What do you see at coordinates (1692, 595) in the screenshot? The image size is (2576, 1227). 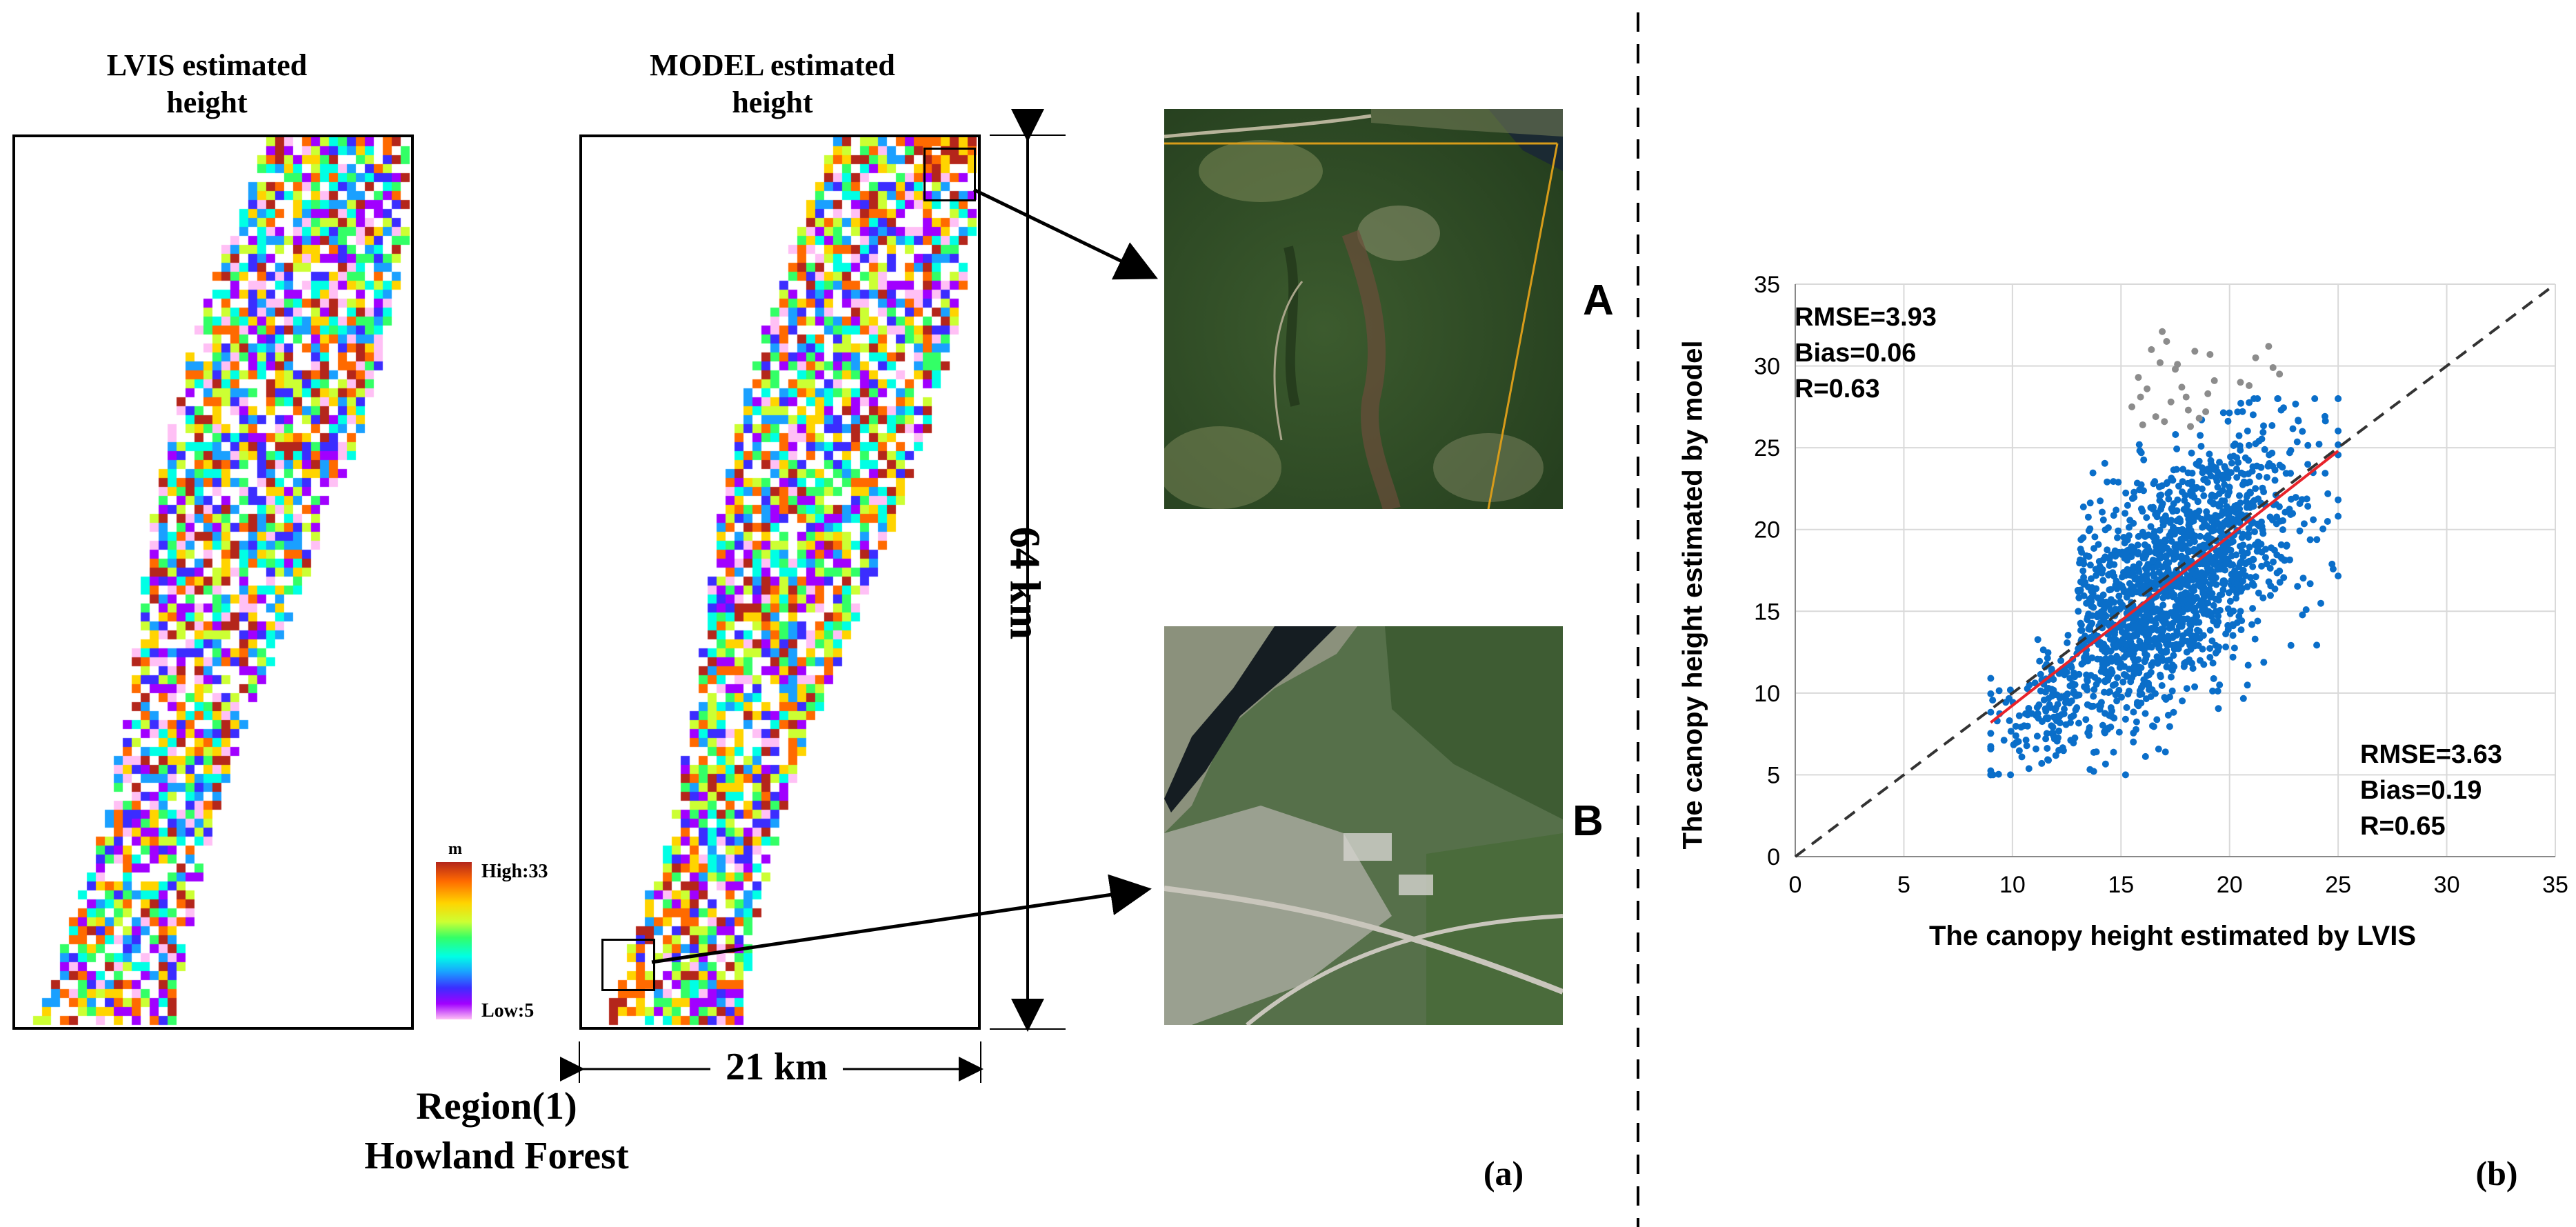 I see `y-axis-label: The canopy height estimated by model` at bounding box center [1692, 595].